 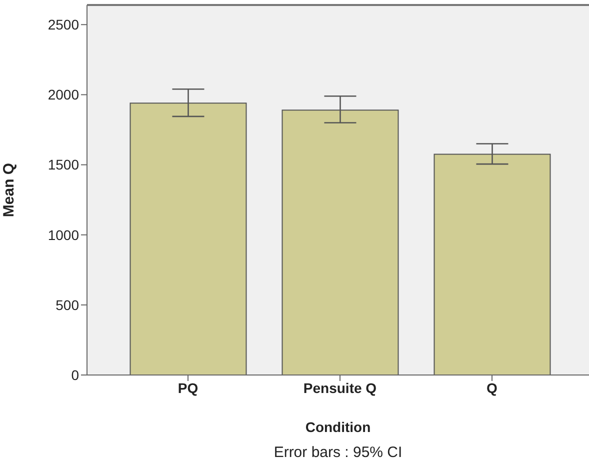 What do you see at coordinates (338, 427) in the screenshot?
I see `x-axis-title: Condition` at bounding box center [338, 427].